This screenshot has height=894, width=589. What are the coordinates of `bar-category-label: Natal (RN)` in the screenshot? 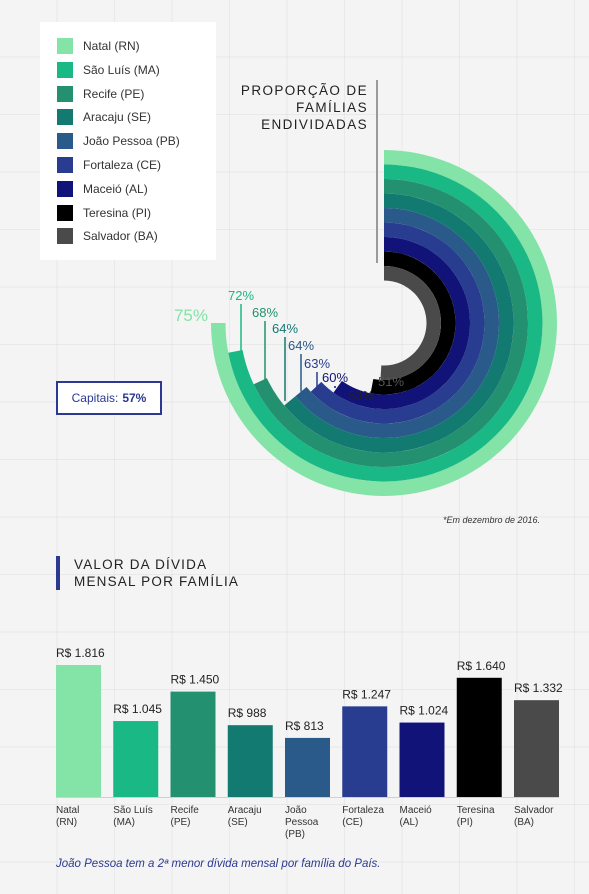 It's located at (67, 816).